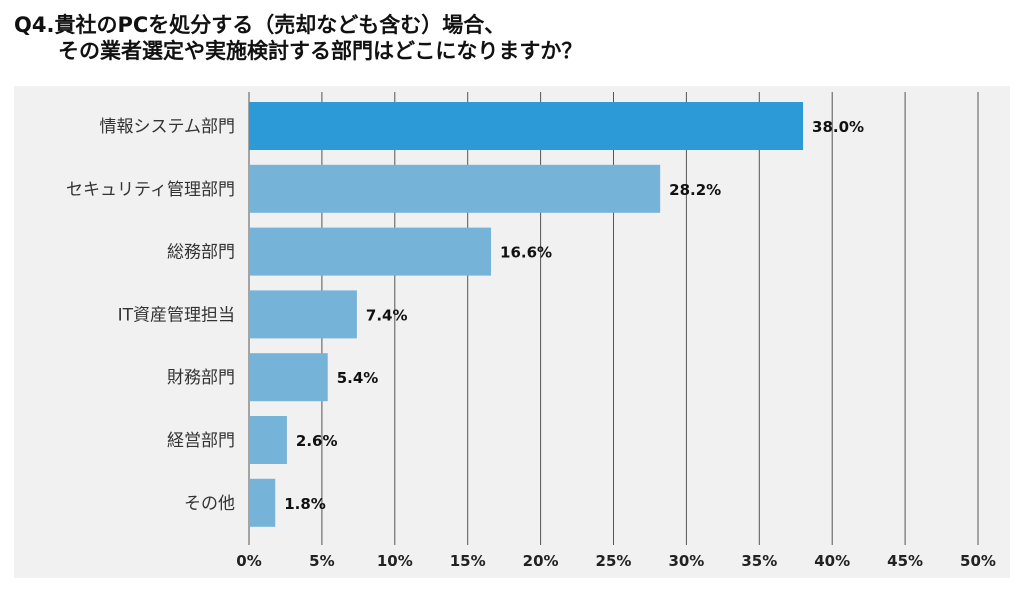 The height and width of the screenshot is (595, 1024). Describe the element at coordinates (150, 190) in the screenshot. I see `category-label: セキュリティ管理部門` at that location.